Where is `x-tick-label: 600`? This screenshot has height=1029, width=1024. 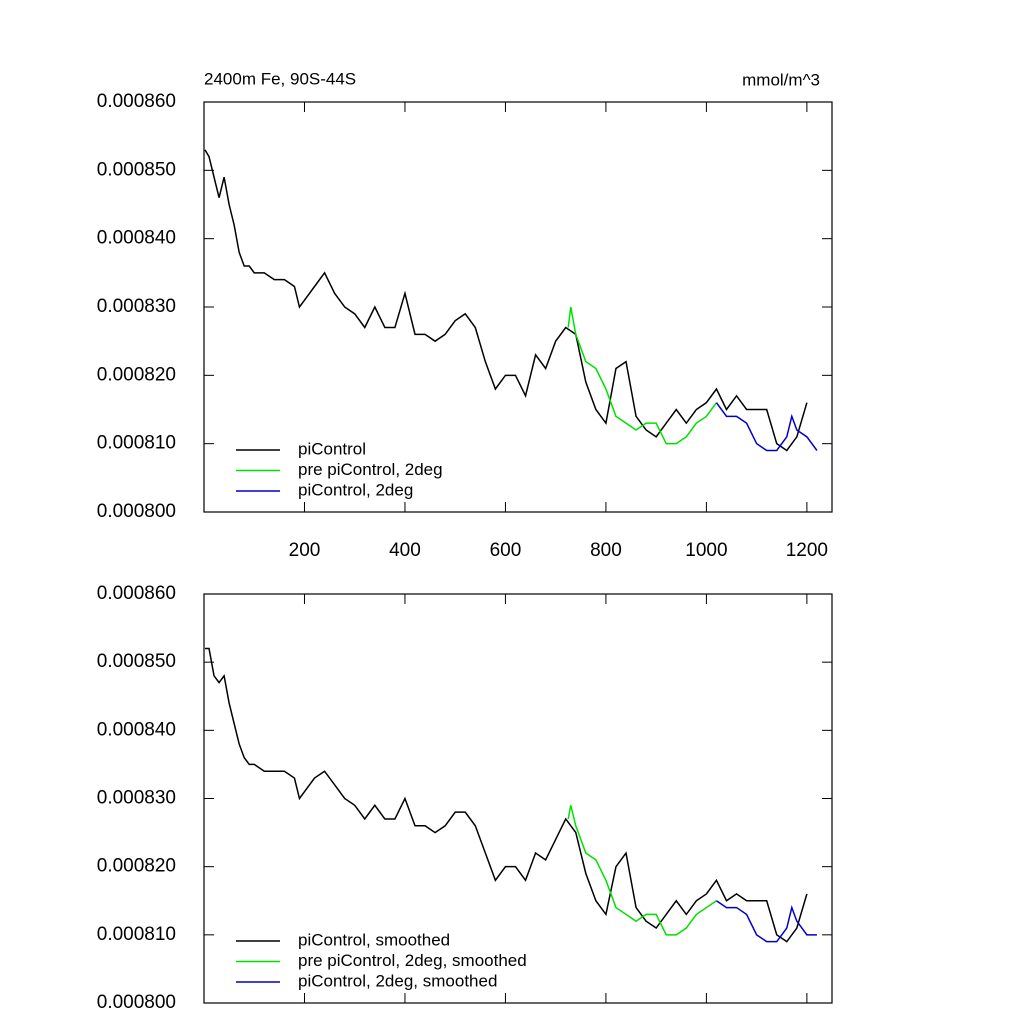 x-tick-label: 600 is located at coordinates (506, 550).